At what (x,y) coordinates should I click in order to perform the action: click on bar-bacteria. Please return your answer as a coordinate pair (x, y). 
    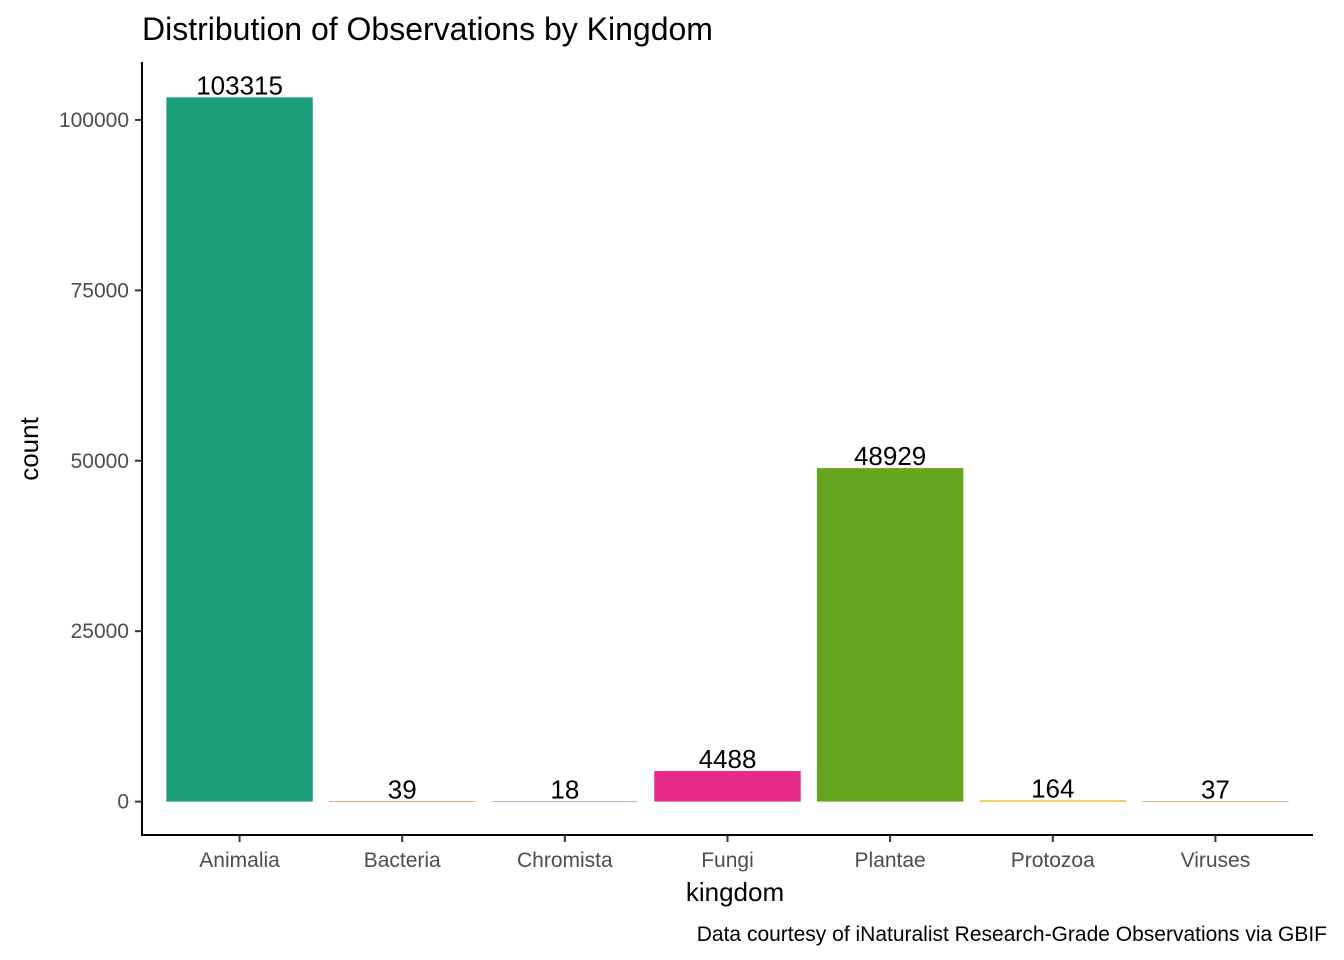
    Looking at the image, I should click on (402, 801).